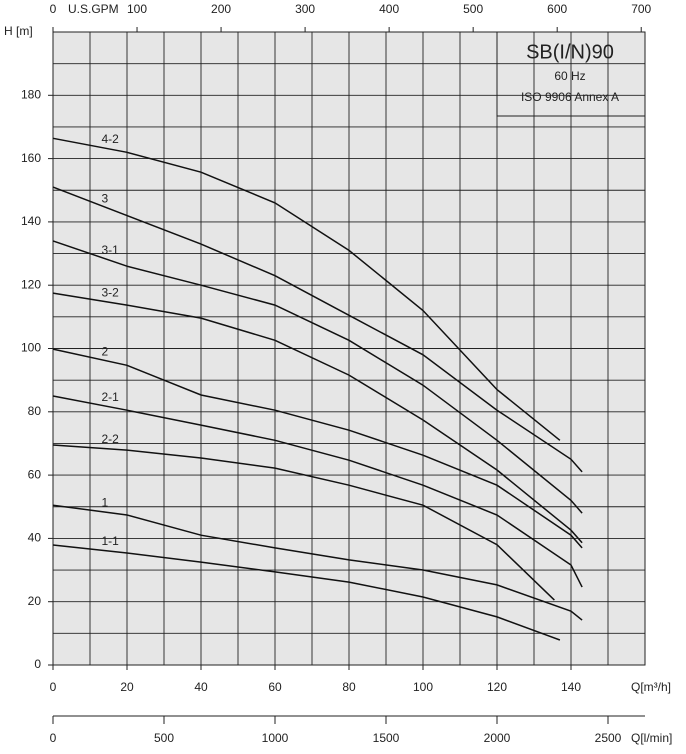 The image size is (686, 754). Describe the element at coordinates (349, 687) in the screenshot. I see `x-tick-label: 80` at that location.